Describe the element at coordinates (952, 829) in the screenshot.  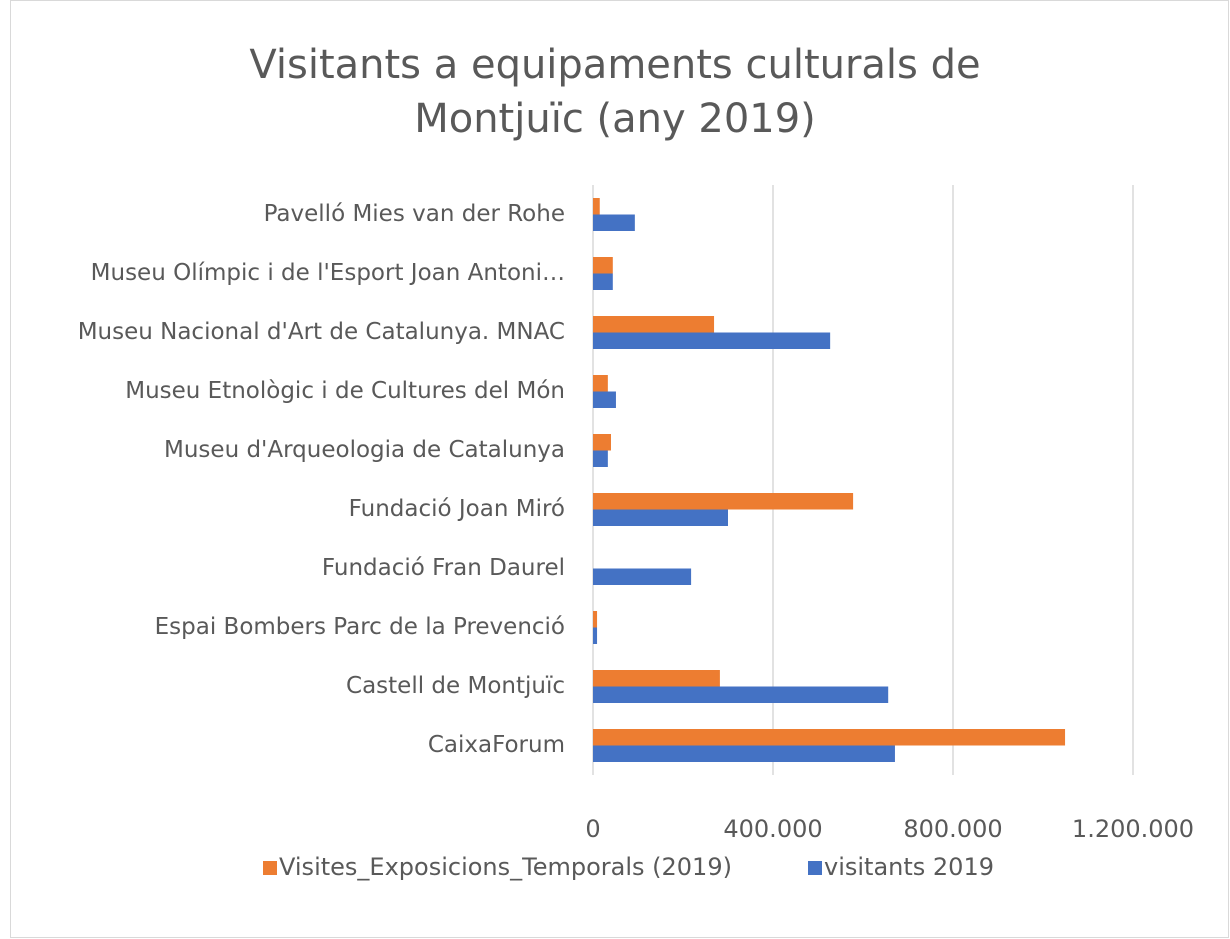
I see `x-tick-label: 800.000` at that location.